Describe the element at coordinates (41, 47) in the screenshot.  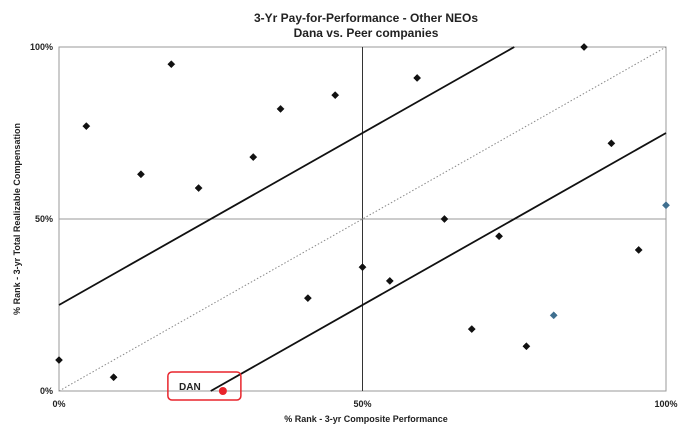
I see `y-tick-label: 100%` at that location.